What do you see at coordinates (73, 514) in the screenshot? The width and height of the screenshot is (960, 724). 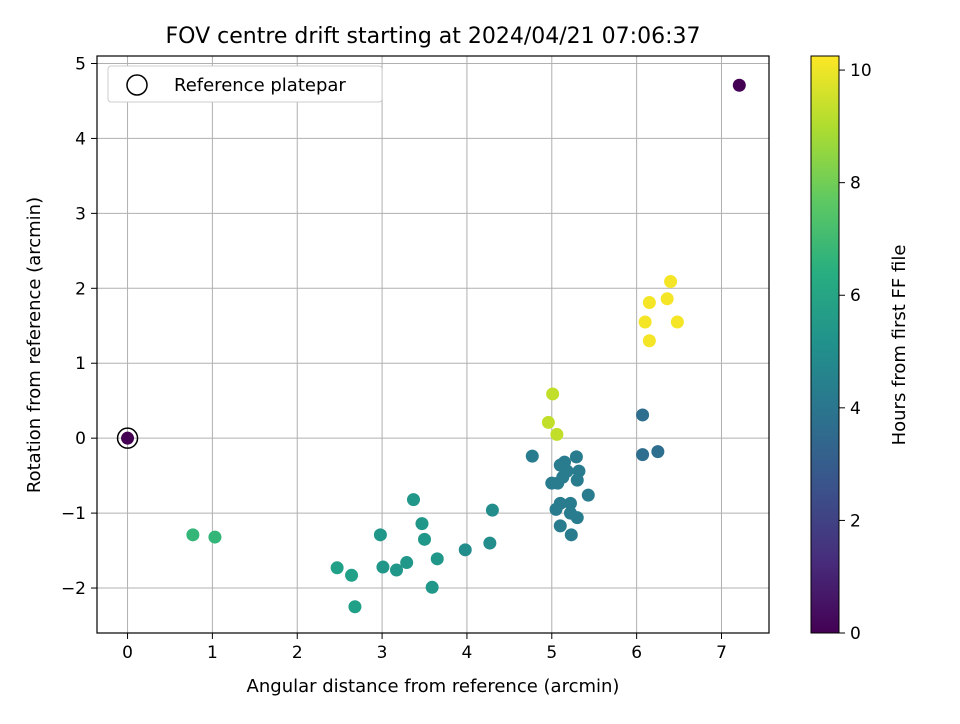 I see `y-tick-label: −1` at bounding box center [73, 514].